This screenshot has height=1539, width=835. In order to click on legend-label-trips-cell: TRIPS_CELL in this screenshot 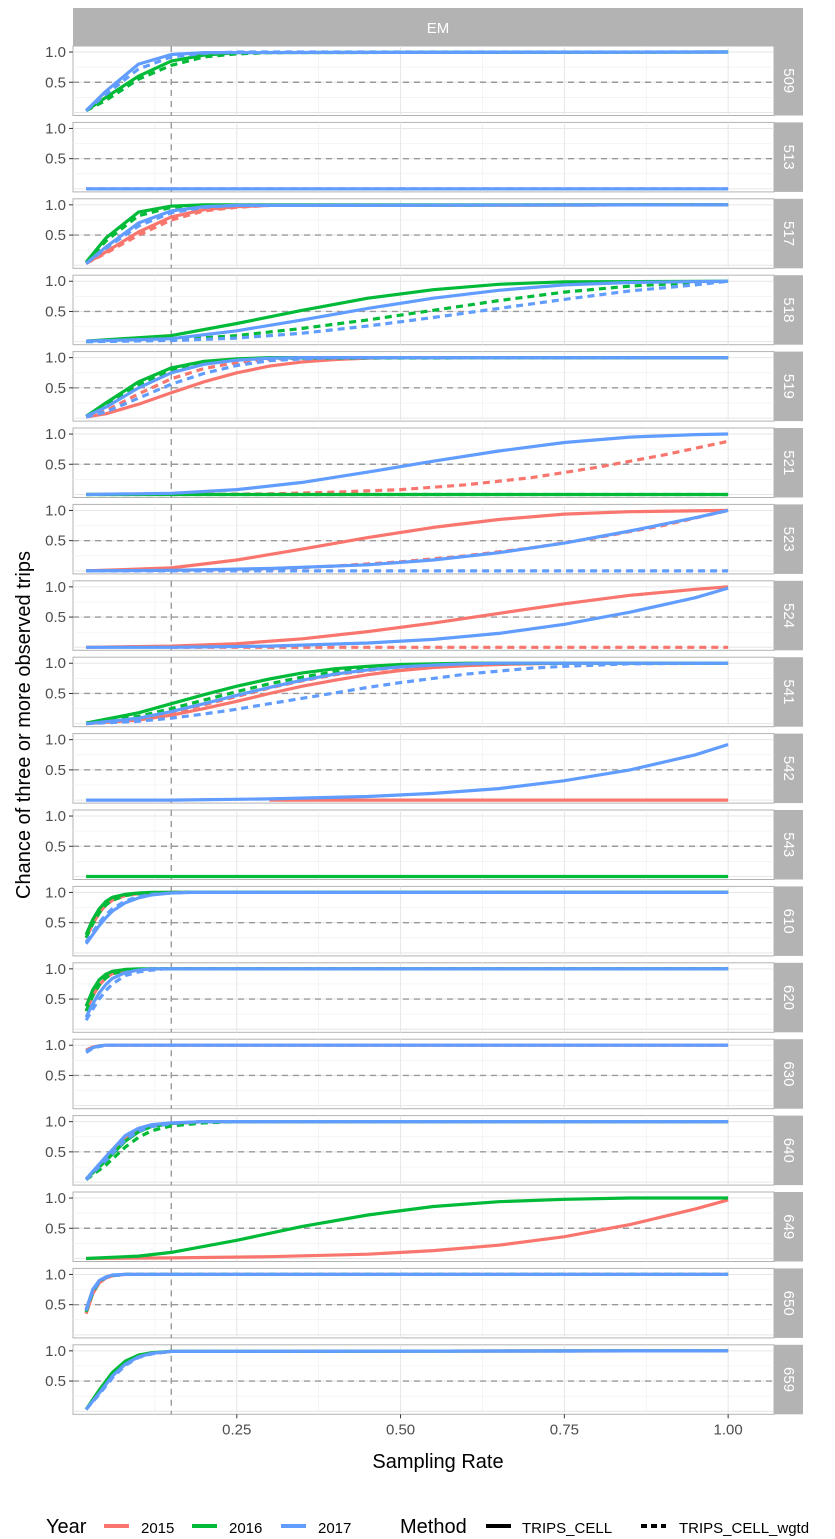, I will do `click(567, 1528)`.